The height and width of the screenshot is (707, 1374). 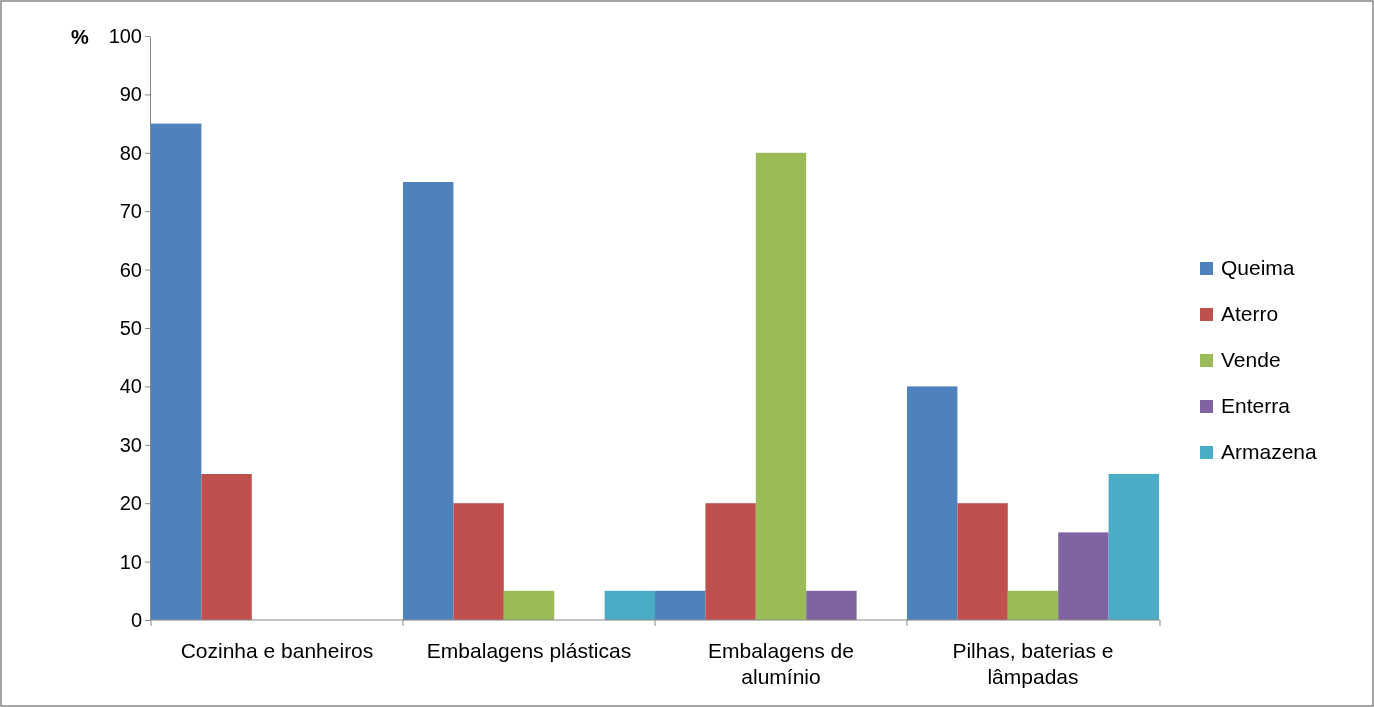 I want to click on legend-label: Vende, so click(x=1251, y=359).